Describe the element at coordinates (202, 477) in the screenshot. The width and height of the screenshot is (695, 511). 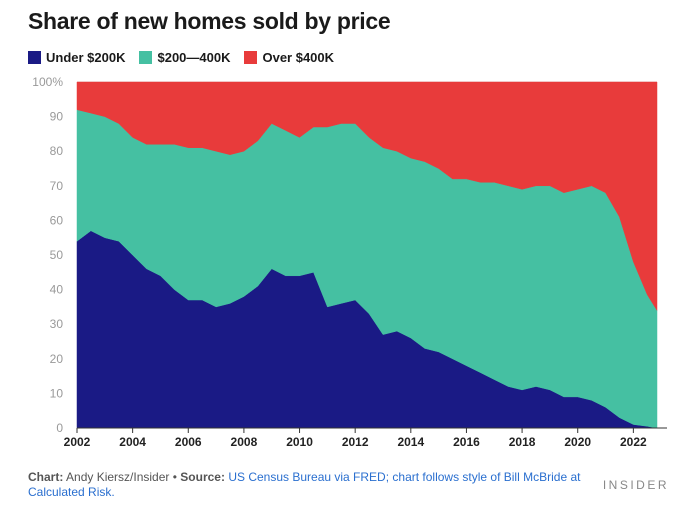
I see `source-label: Source:` at that location.